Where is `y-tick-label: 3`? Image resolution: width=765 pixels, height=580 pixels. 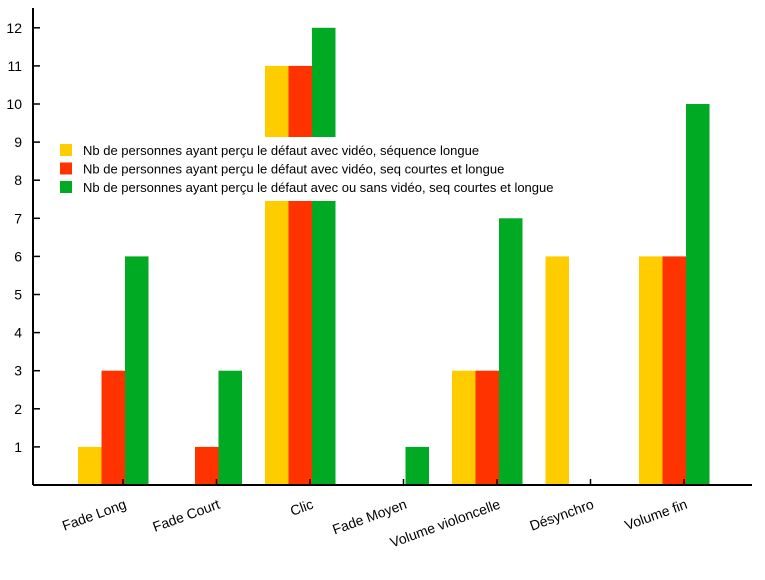
y-tick-label: 3 is located at coordinates (18, 371).